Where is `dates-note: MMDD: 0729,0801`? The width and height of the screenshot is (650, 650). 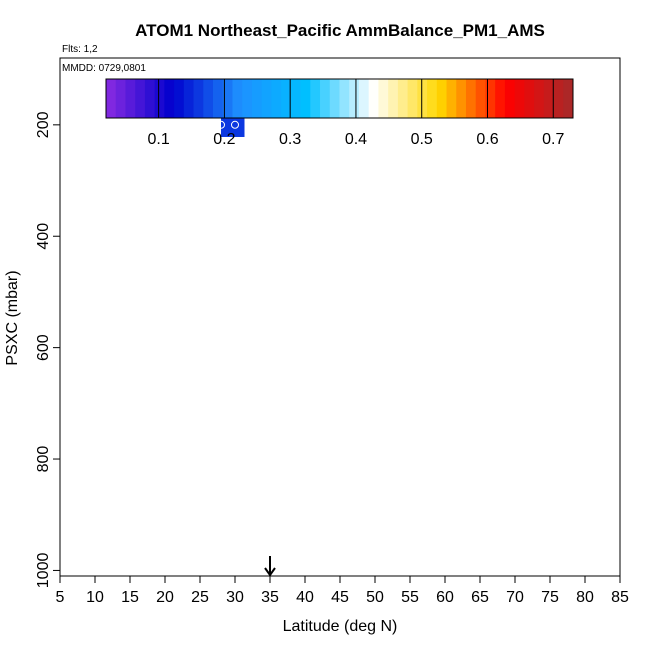 dates-note: MMDD: 0729,0801 is located at coordinates (104, 68).